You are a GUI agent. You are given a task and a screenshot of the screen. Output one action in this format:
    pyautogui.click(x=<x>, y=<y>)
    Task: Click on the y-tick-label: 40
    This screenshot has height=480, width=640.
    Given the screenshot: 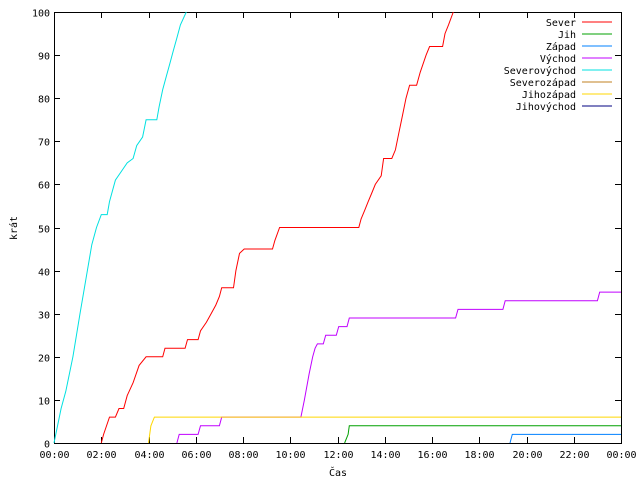 What is the action you would take?
    pyautogui.click(x=44, y=273)
    